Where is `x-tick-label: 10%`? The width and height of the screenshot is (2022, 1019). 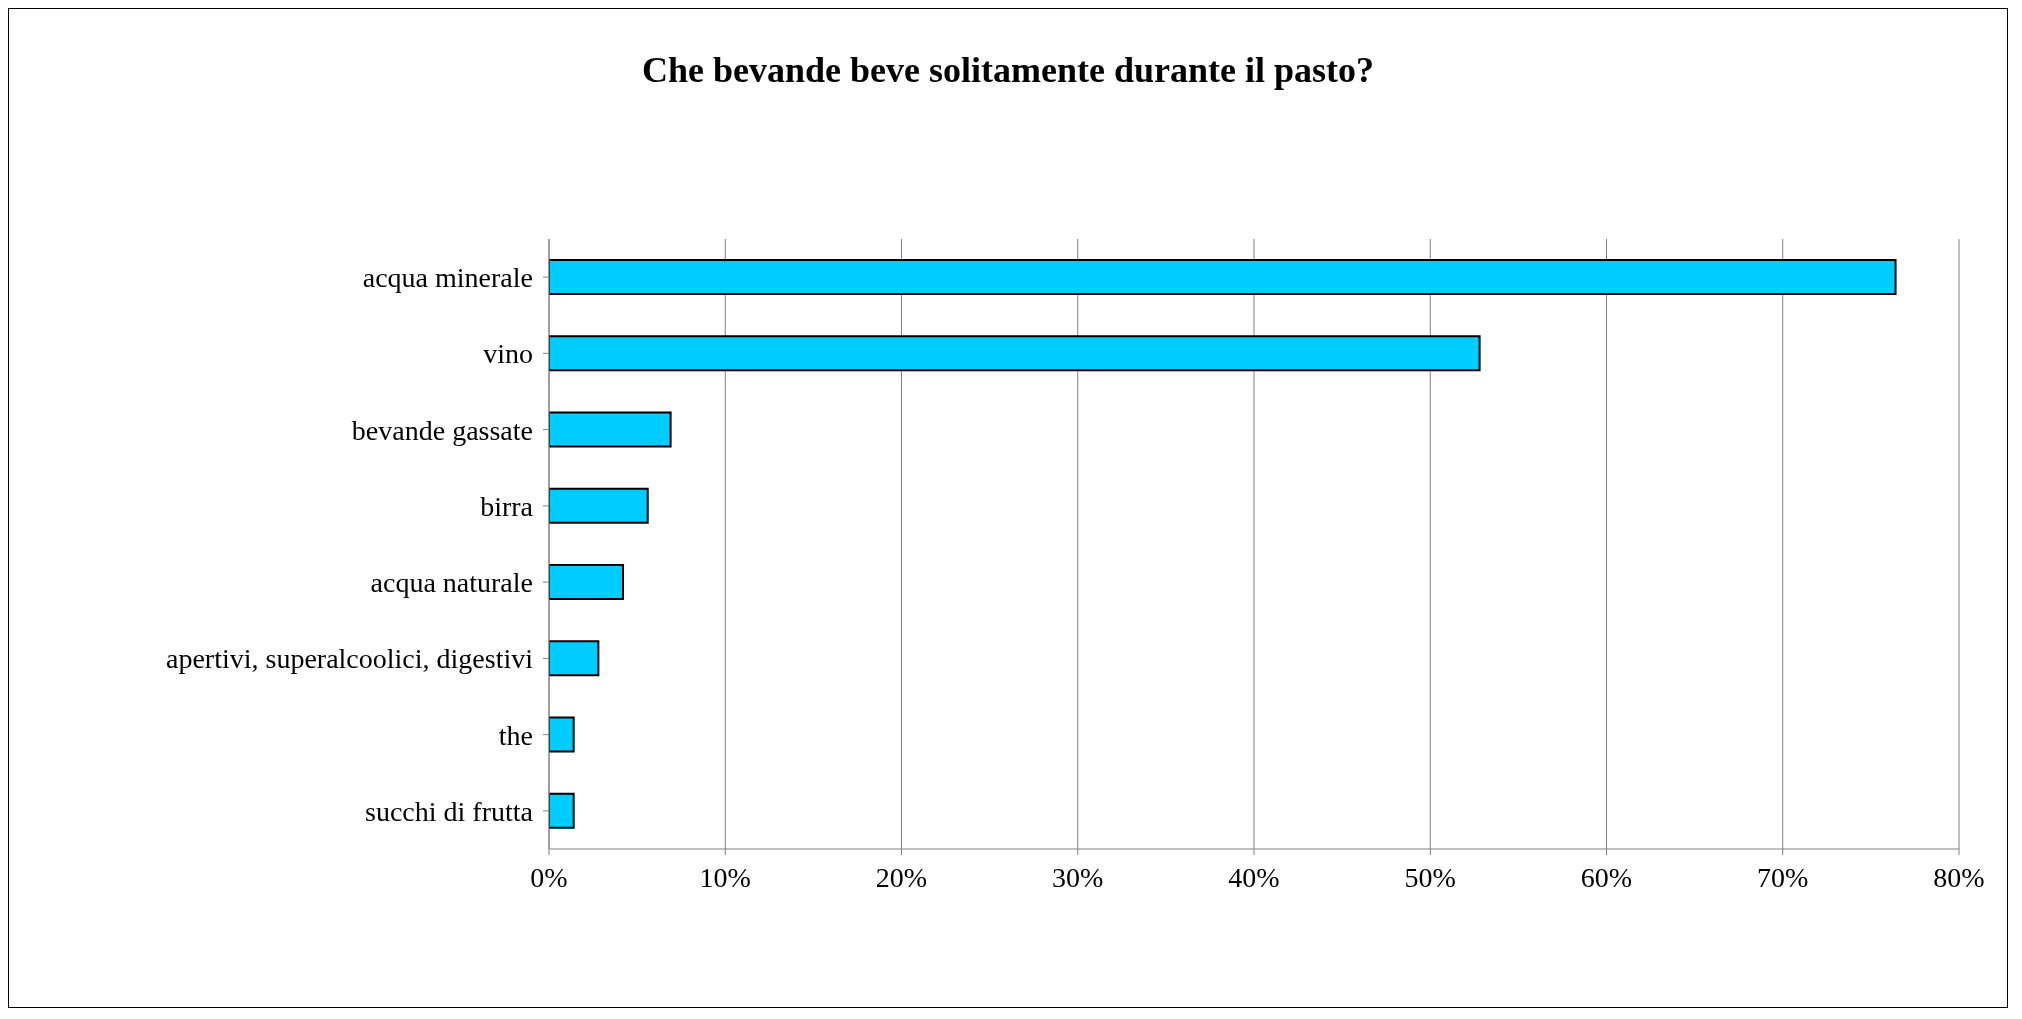
x-tick-label: 10% is located at coordinates (725, 877).